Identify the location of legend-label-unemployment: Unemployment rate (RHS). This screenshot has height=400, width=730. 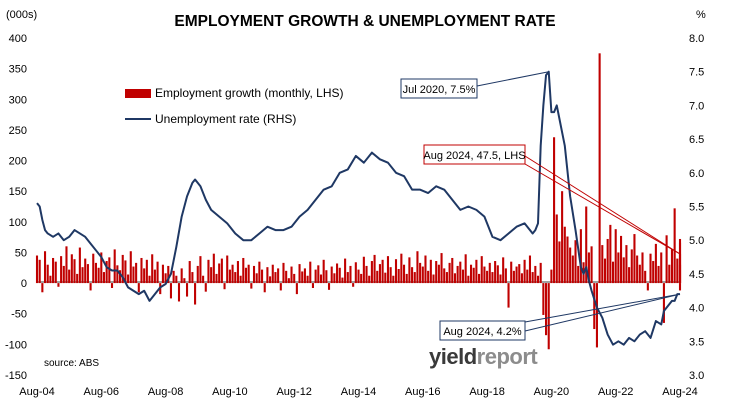
(225, 119).